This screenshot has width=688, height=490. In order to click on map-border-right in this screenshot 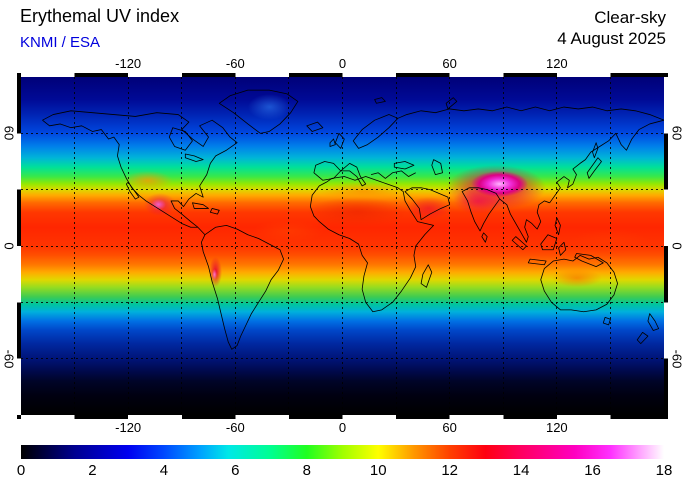, I will do `click(666, 246)`.